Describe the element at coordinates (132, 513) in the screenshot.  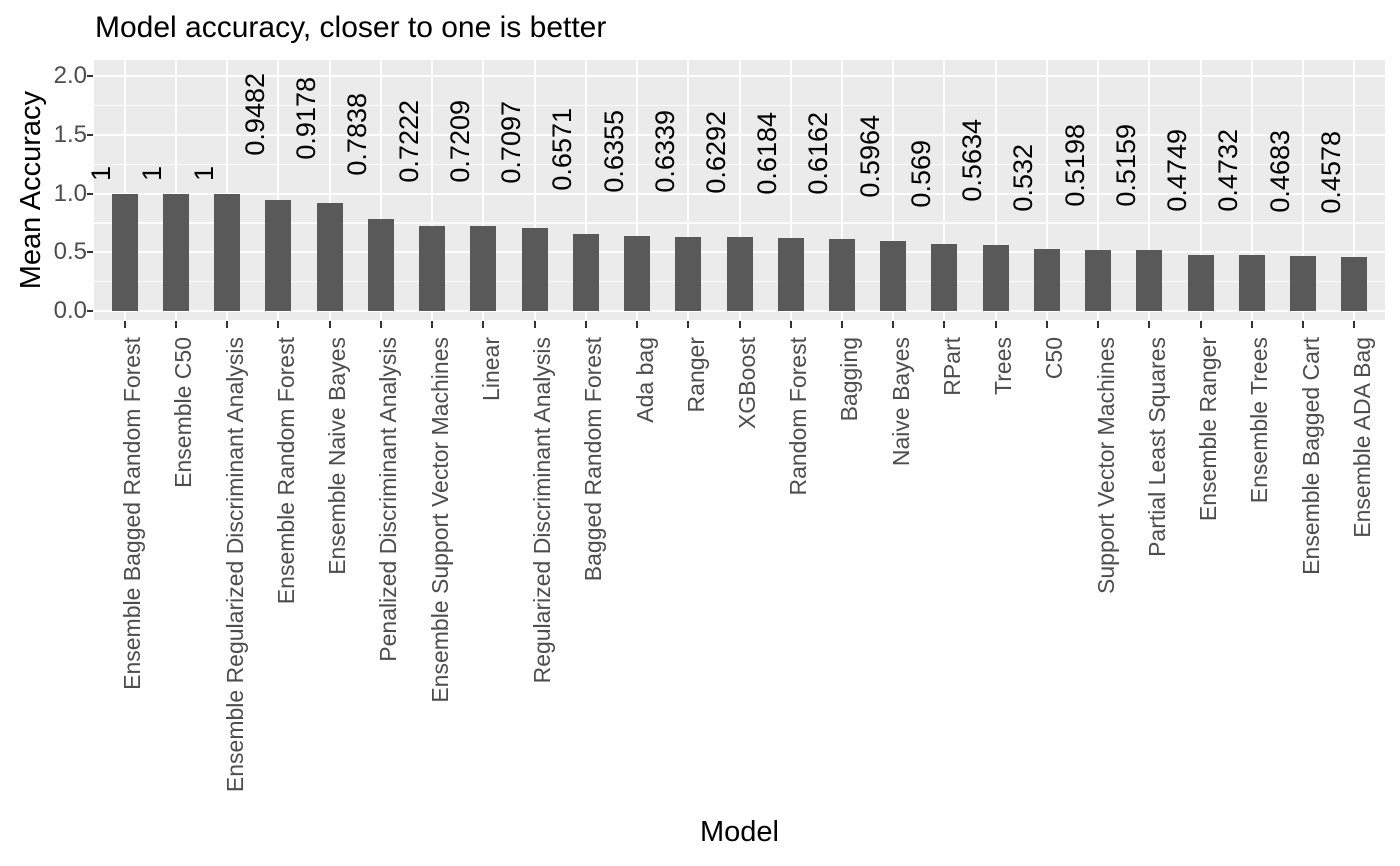
I see `x-axis-tick-label: Ensemble Bagged Random Forest` at that location.